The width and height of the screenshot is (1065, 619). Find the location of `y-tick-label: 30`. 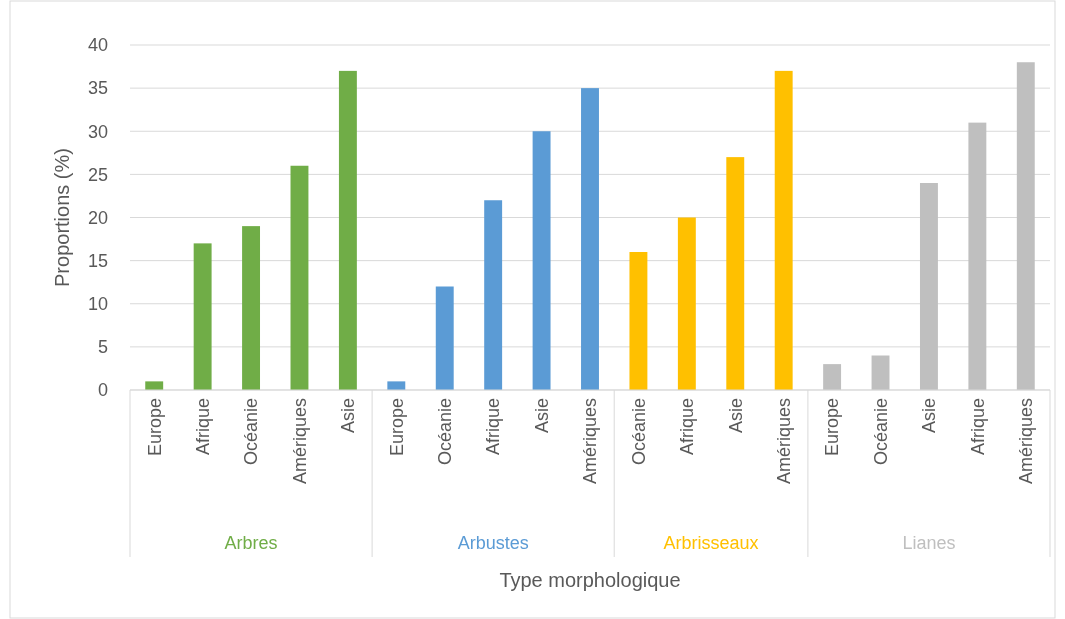

y-tick-label: 30 is located at coordinates (97, 131).